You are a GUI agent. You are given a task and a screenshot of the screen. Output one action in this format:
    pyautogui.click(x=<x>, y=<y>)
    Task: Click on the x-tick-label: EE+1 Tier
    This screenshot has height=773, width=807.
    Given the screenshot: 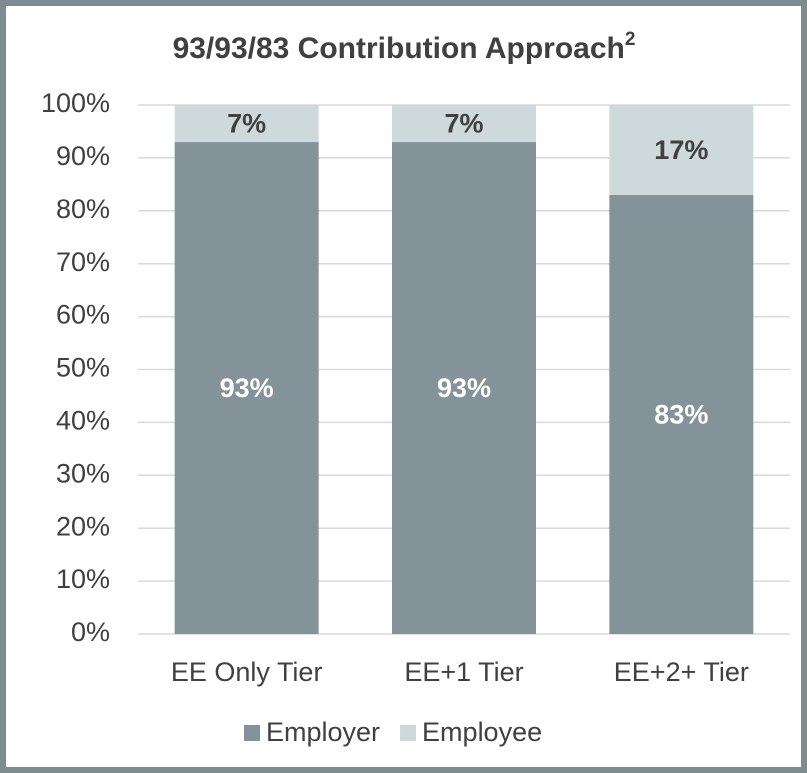 What is the action you would take?
    pyautogui.click(x=463, y=672)
    